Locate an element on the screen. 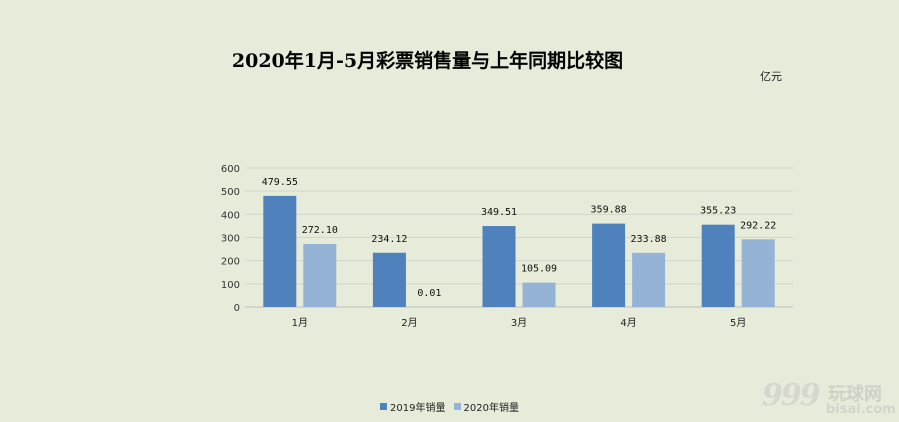 The image size is (899, 422). x-tick-label: 4月 is located at coordinates (628, 323).